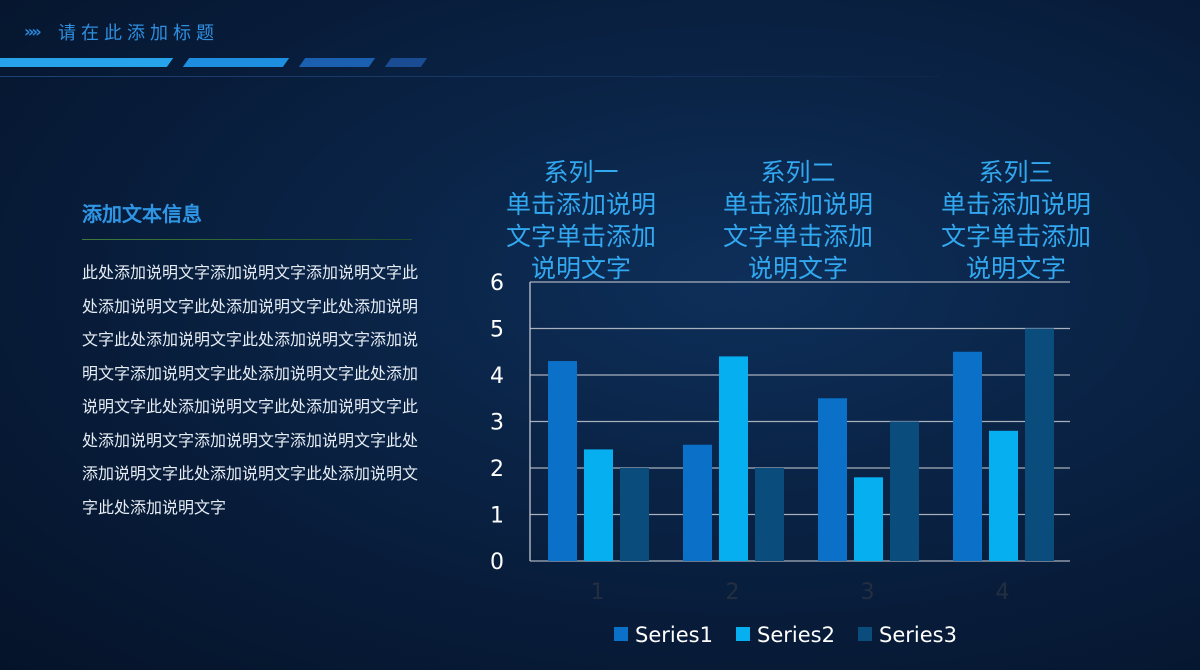  Describe the element at coordinates (797, 172) in the screenshot. I see `annotation-line: 系列二` at that location.